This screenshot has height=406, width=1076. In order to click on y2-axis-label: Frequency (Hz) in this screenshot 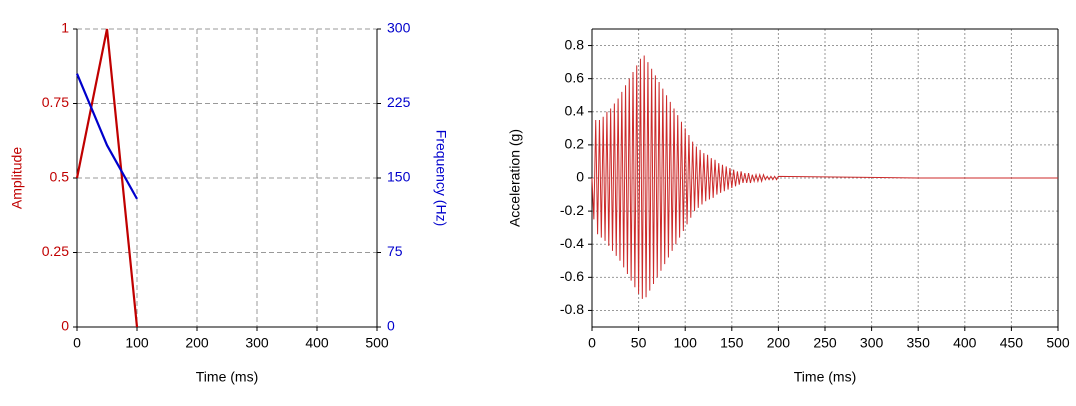, I will do `click(441, 178)`.